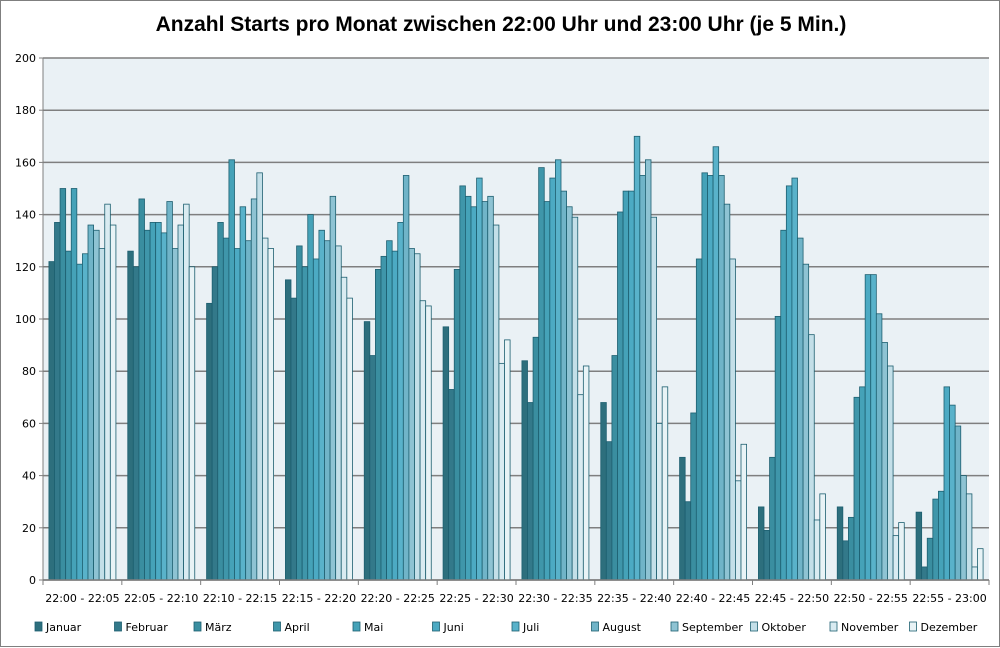 The image size is (1000, 648). I want to click on y-tick-label: 40, so click(29, 476).